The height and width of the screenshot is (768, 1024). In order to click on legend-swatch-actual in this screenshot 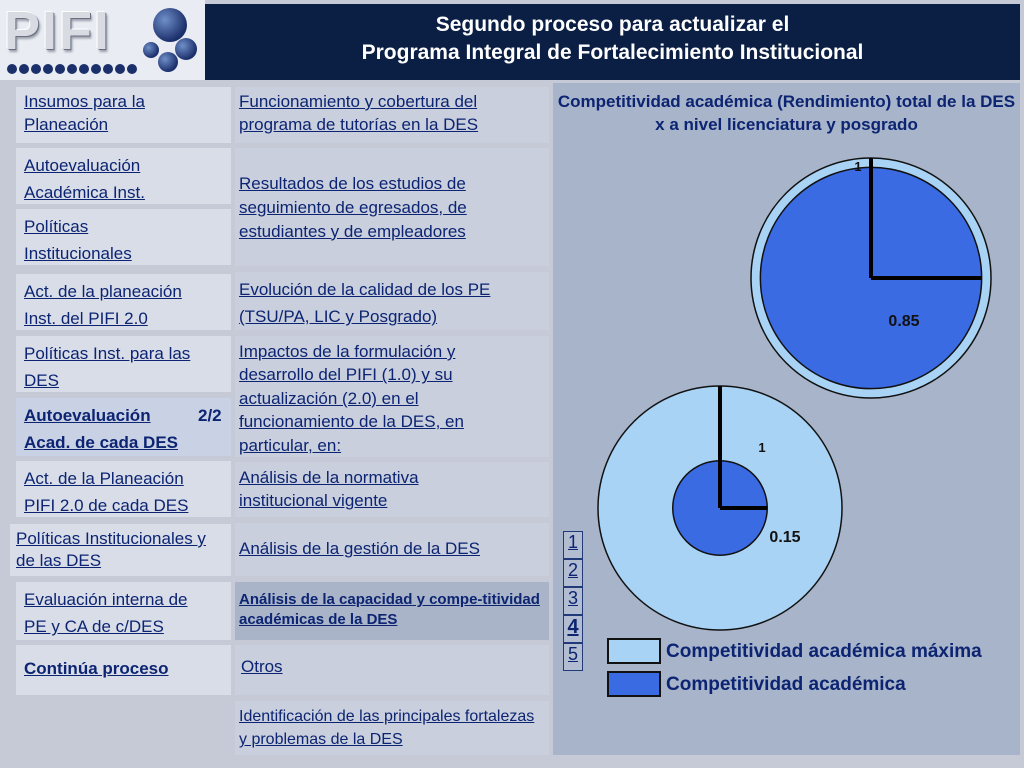, I will do `click(634, 684)`.